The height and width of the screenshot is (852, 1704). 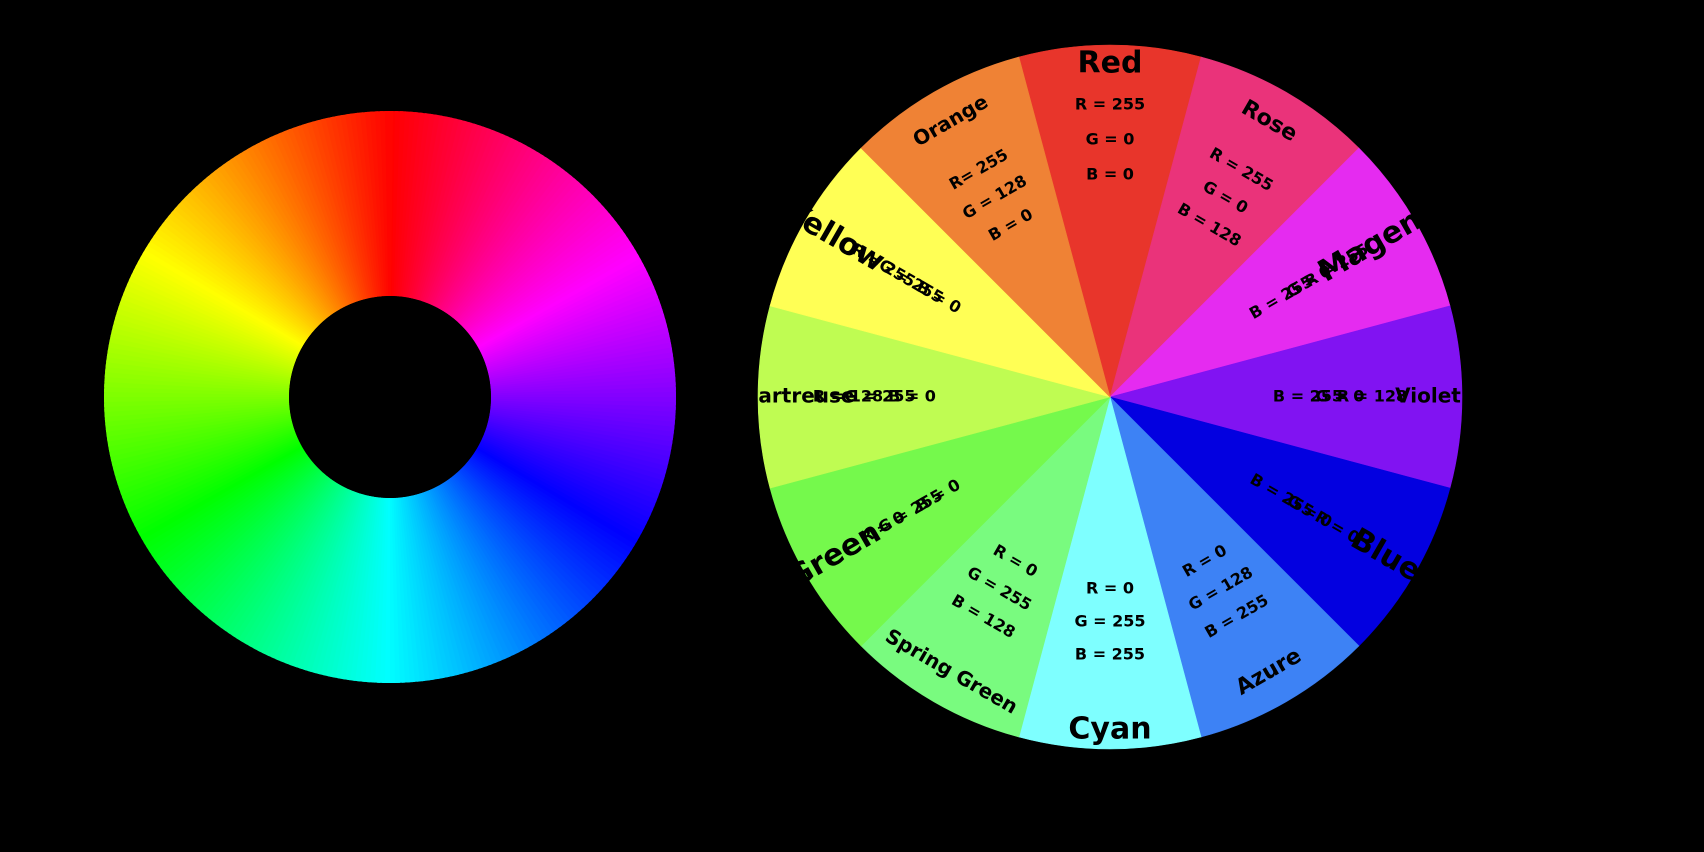 What do you see at coordinates (985, 227) in the screenshot?
I see `segment-orange` at bounding box center [985, 227].